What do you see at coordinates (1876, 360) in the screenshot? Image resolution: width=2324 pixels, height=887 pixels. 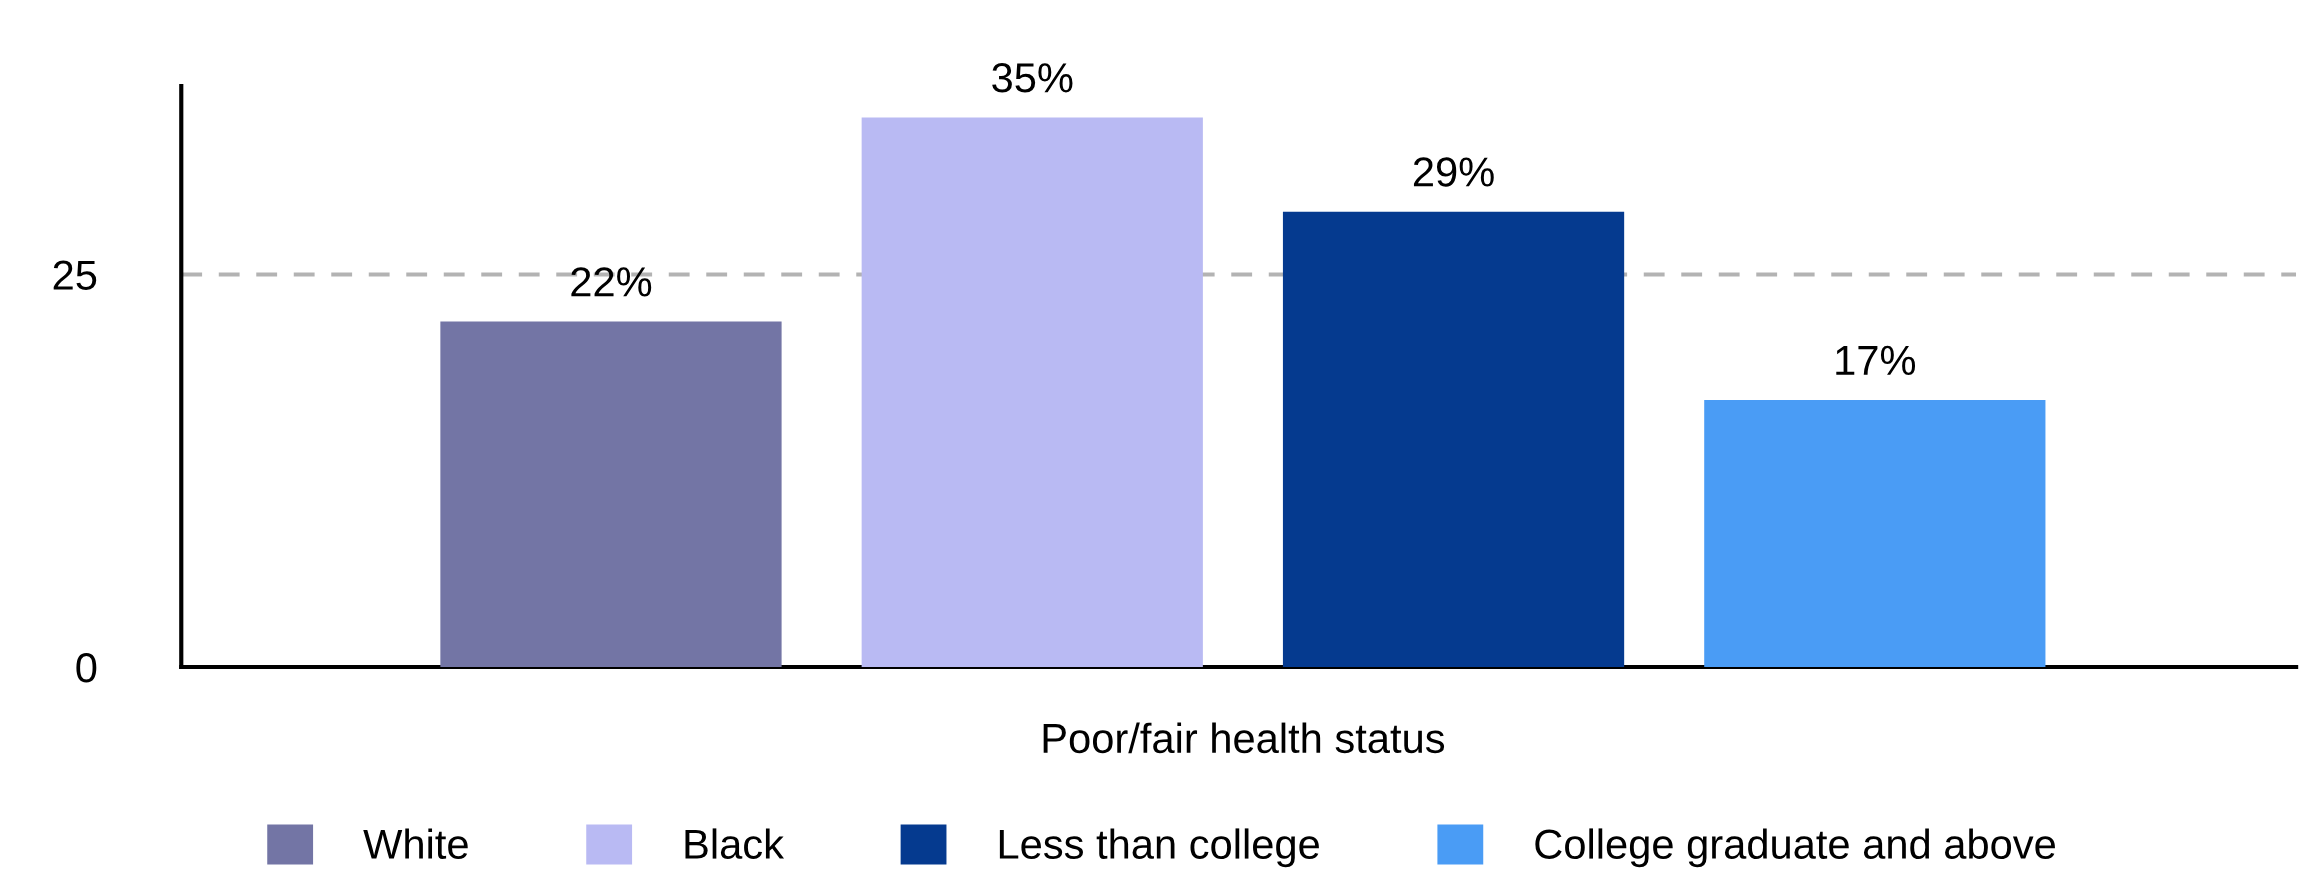 I see `data-label: 17%` at bounding box center [1876, 360].